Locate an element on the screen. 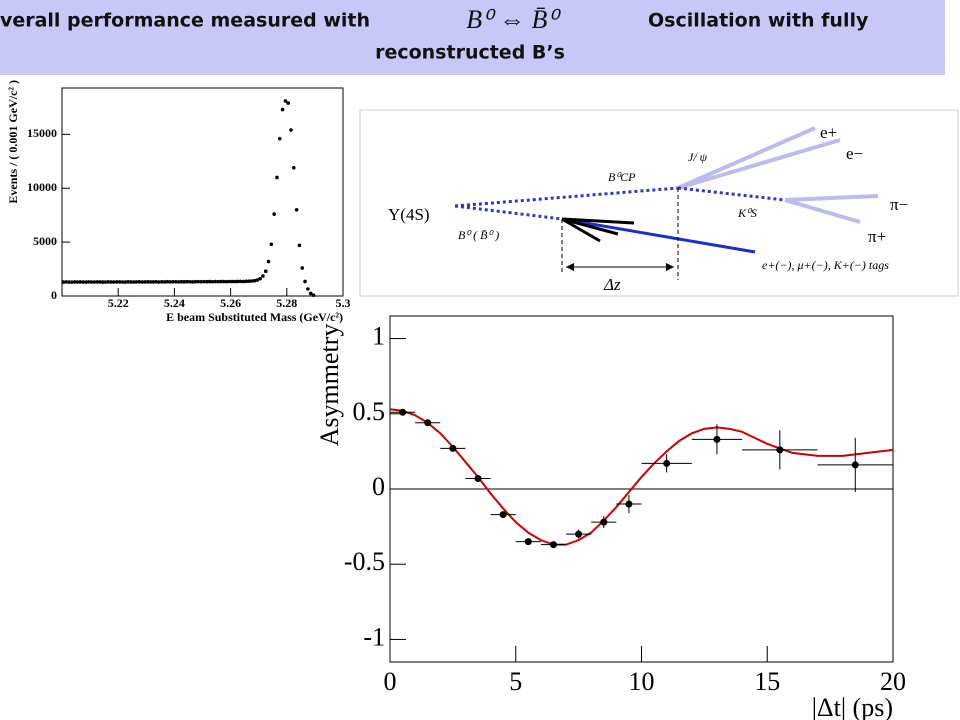 The image size is (960, 720). x-tick-label: 0 is located at coordinates (390, 681).